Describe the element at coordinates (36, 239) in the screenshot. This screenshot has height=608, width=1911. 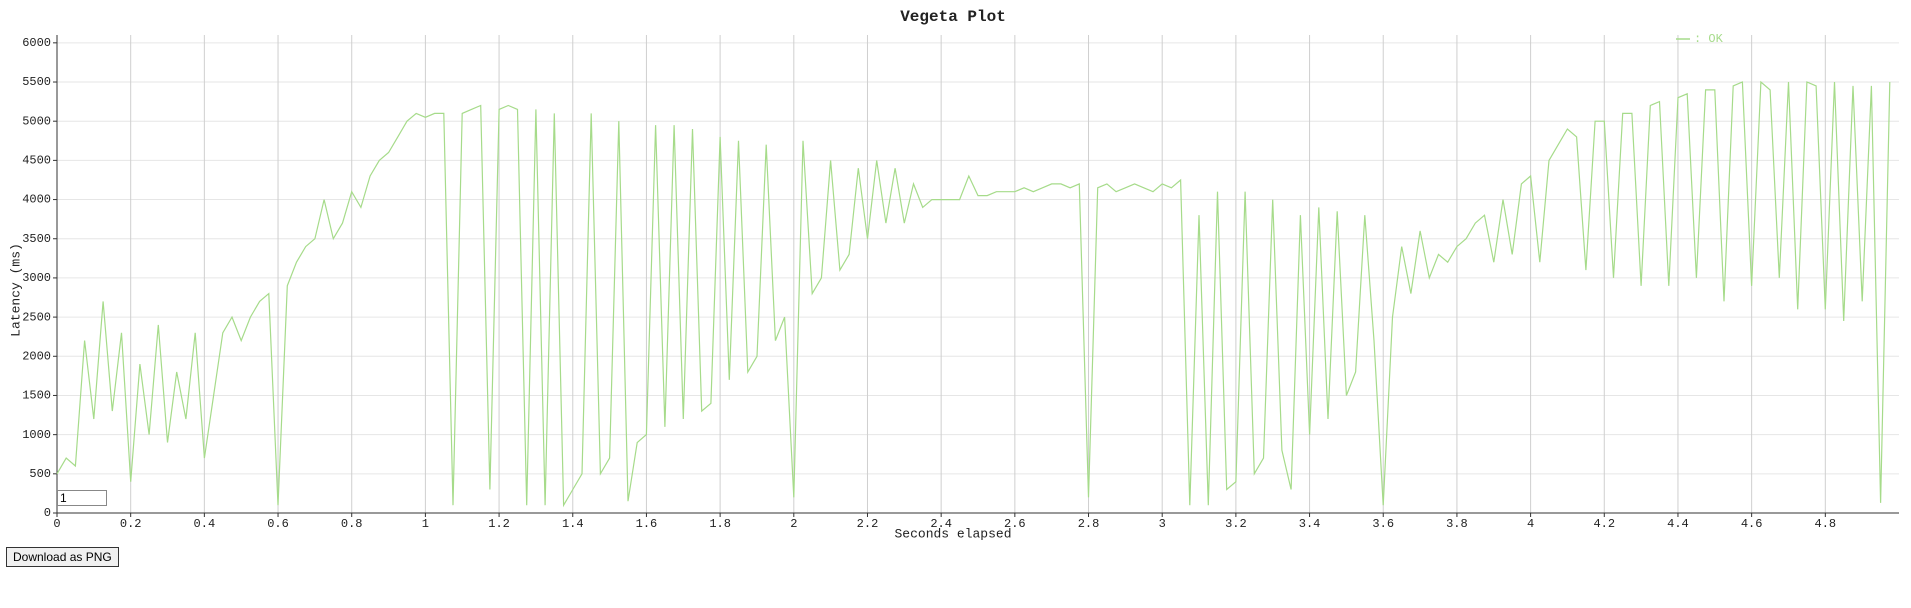
I see `y-tick-label: 3500` at that location.